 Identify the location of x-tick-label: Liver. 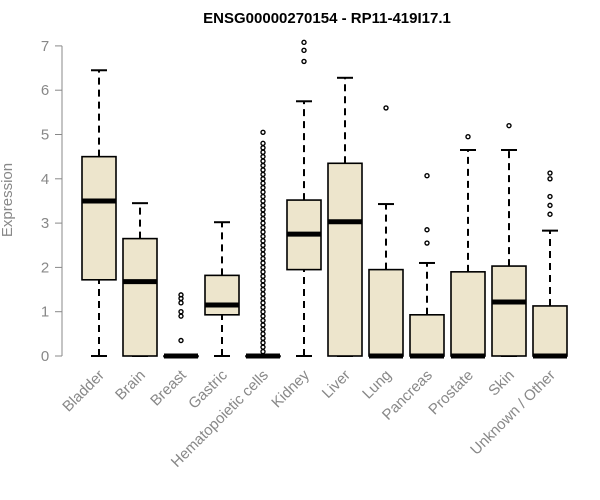
(336, 384).